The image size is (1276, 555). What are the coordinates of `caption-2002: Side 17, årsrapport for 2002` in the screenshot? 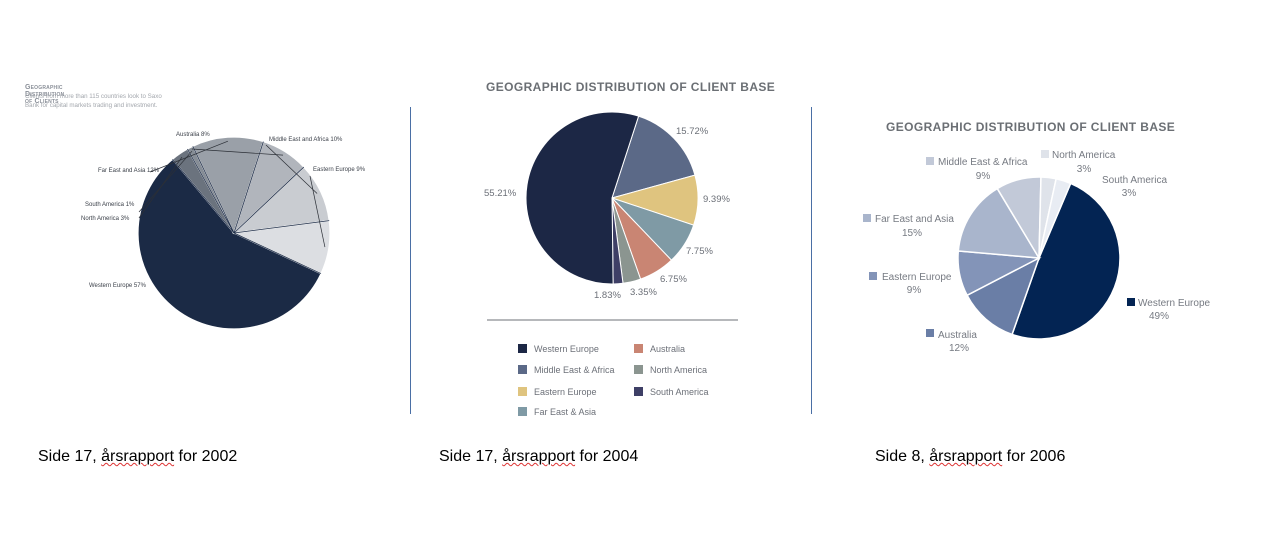 It's located at (137, 457).